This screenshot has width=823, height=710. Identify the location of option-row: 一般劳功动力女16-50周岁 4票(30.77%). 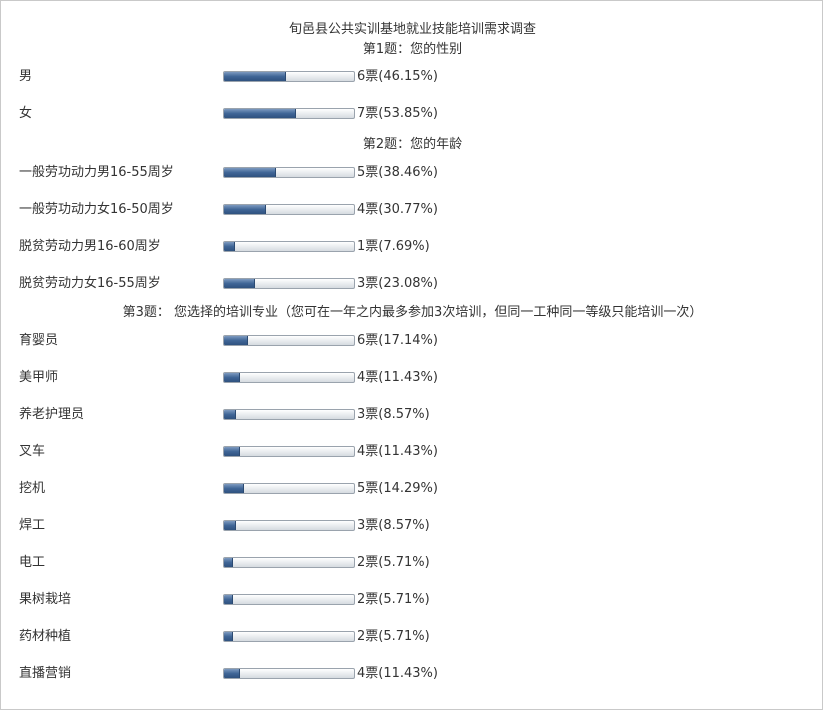
(412, 210).